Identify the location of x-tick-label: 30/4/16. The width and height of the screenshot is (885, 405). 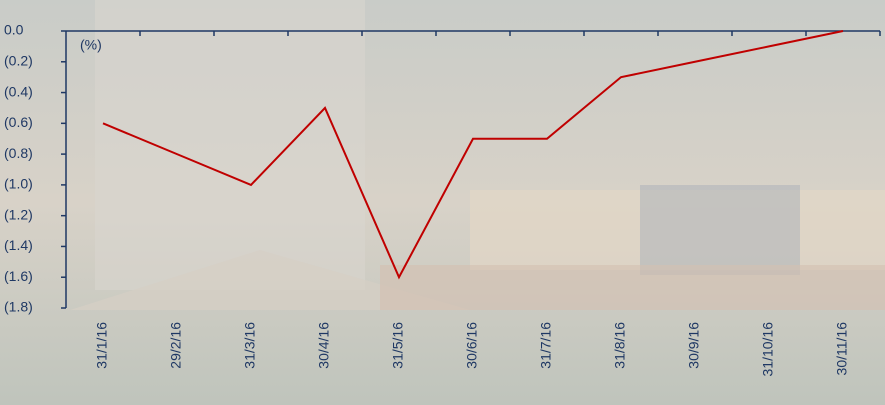
(324, 345).